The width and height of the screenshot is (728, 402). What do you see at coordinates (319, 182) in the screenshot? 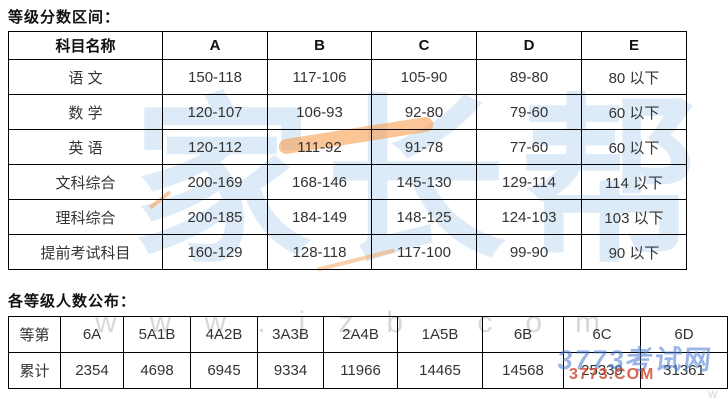
I see `score-range-cell: 168-146` at bounding box center [319, 182].